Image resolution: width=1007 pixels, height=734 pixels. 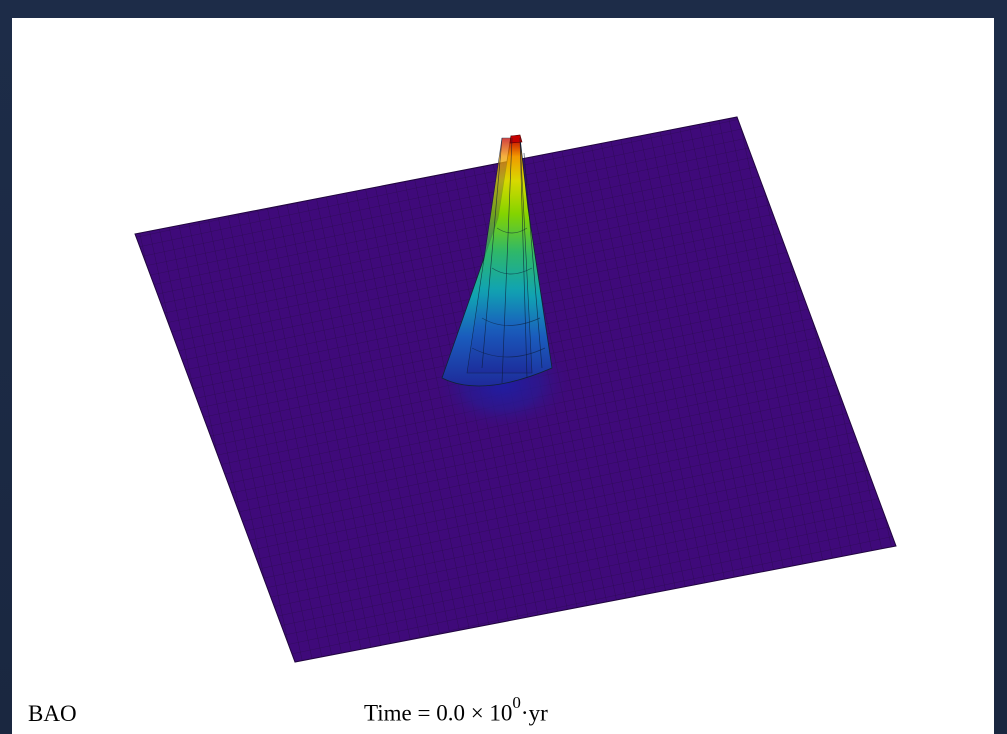 I want to click on peak, so click(x=497, y=260).